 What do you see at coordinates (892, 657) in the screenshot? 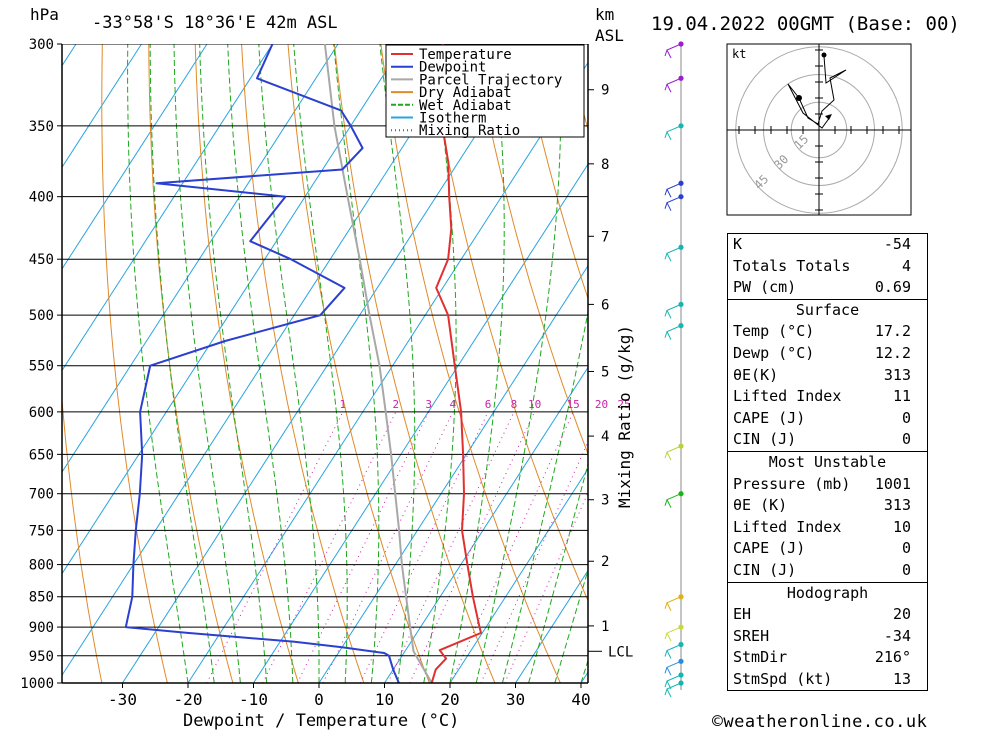
I see `stmdir-value: 216°` at bounding box center [892, 657].